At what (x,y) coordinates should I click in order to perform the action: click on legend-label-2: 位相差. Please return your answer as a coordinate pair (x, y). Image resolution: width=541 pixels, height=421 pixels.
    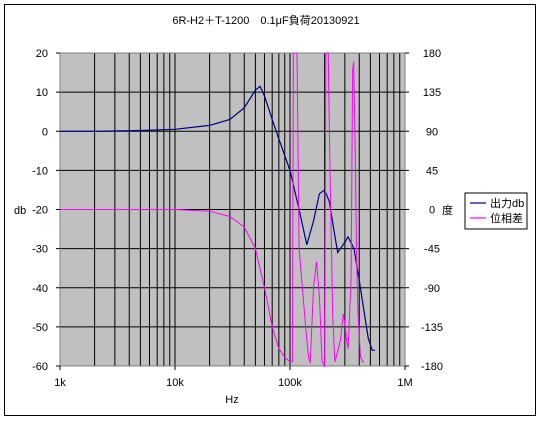
    Looking at the image, I should click on (506, 218).